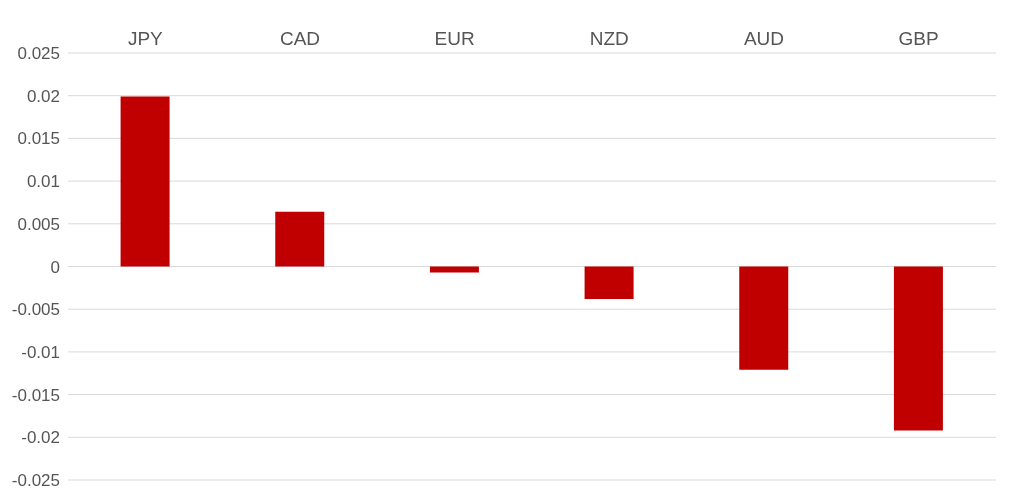 This screenshot has width=1024, height=498. I want to click on y-tick-label: 0.015, so click(38, 139).